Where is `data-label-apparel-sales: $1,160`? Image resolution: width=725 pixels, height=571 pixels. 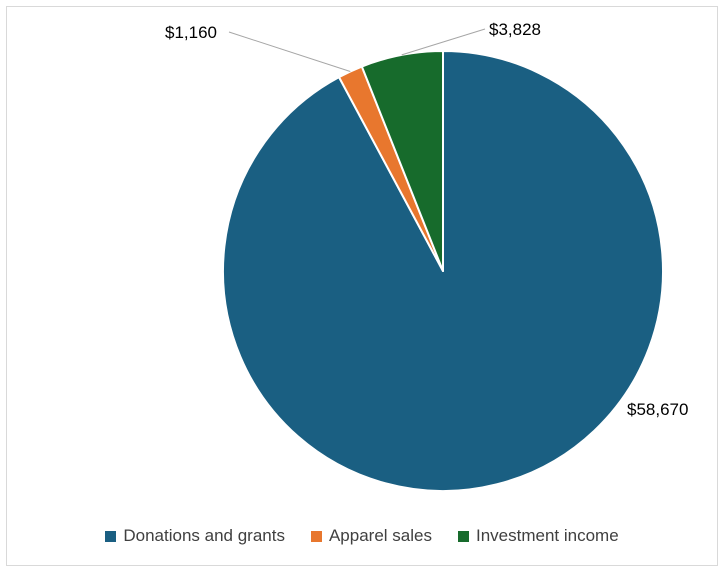
data-label-apparel-sales: $1,160 is located at coordinates (191, 32).